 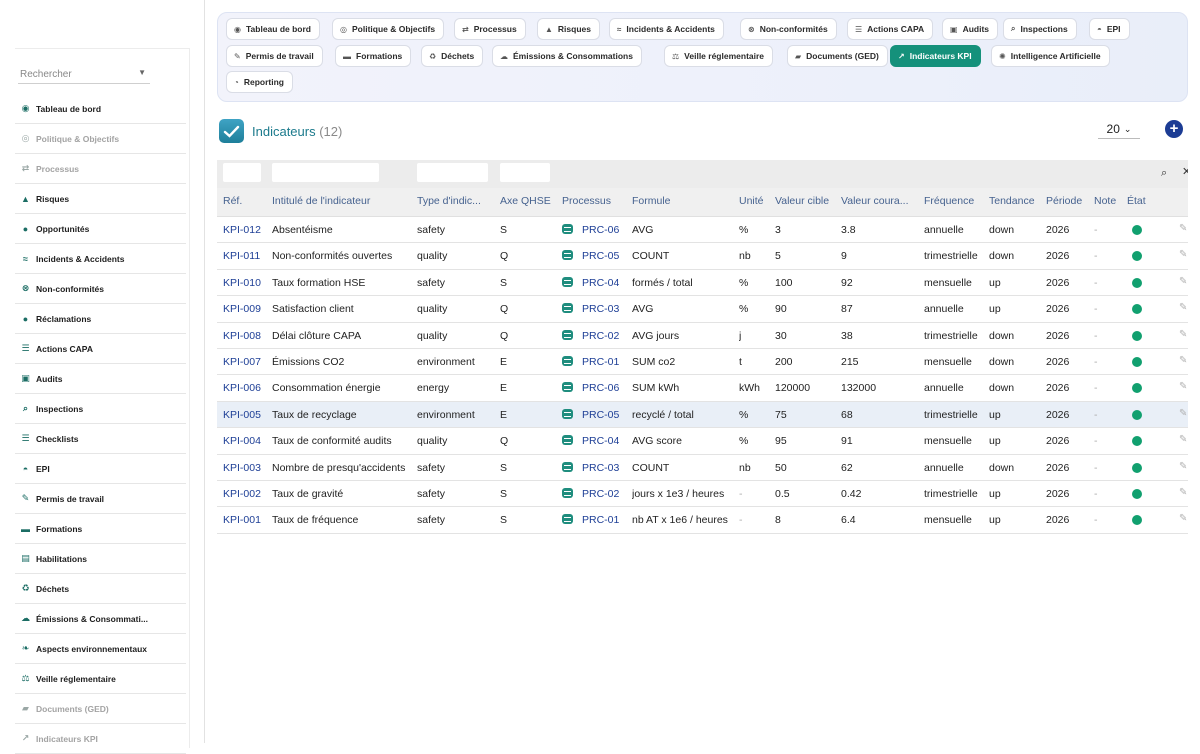 I want to click on sidebar-item: ▣ Audits, so click(x=100, y=379).